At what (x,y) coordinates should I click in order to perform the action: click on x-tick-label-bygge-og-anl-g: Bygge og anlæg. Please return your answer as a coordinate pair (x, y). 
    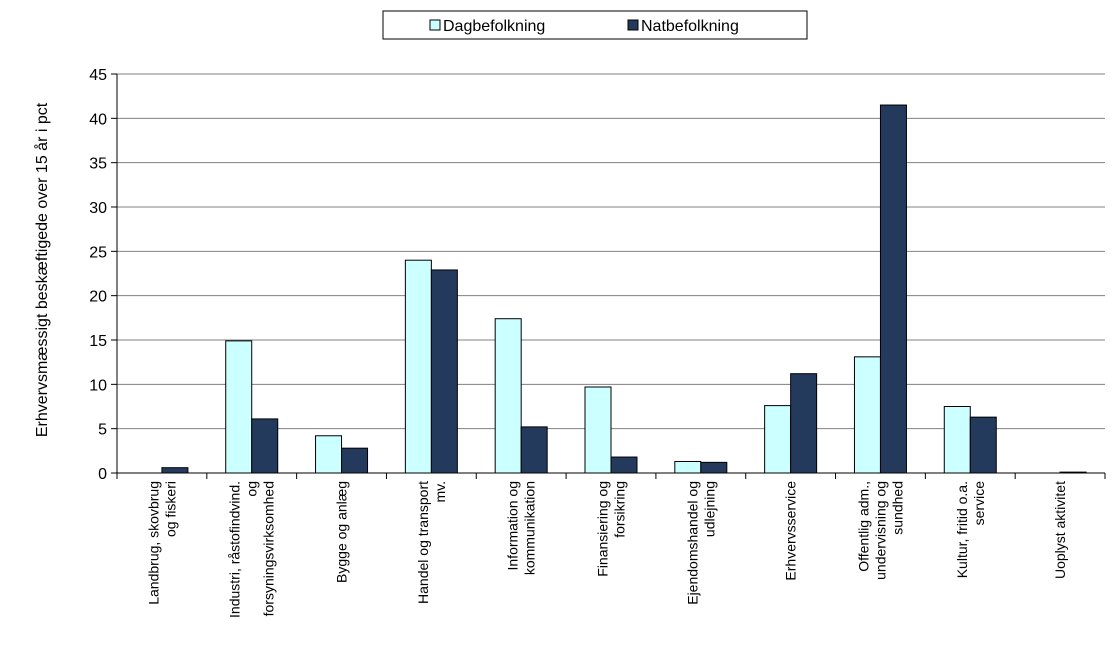
    Looking at the image, I should click on (342, 532).